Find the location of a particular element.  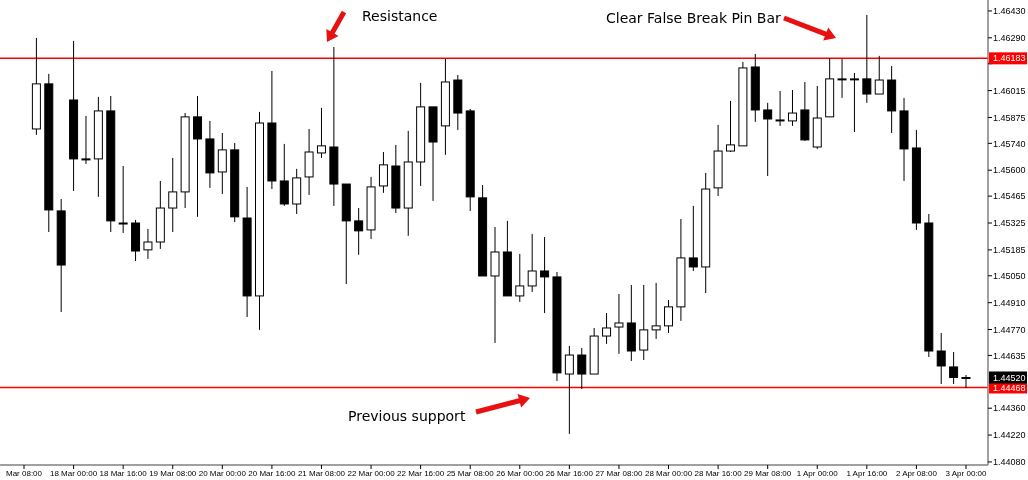

y-tick-label: 1.46430 is located at coordinates (1009, 11).